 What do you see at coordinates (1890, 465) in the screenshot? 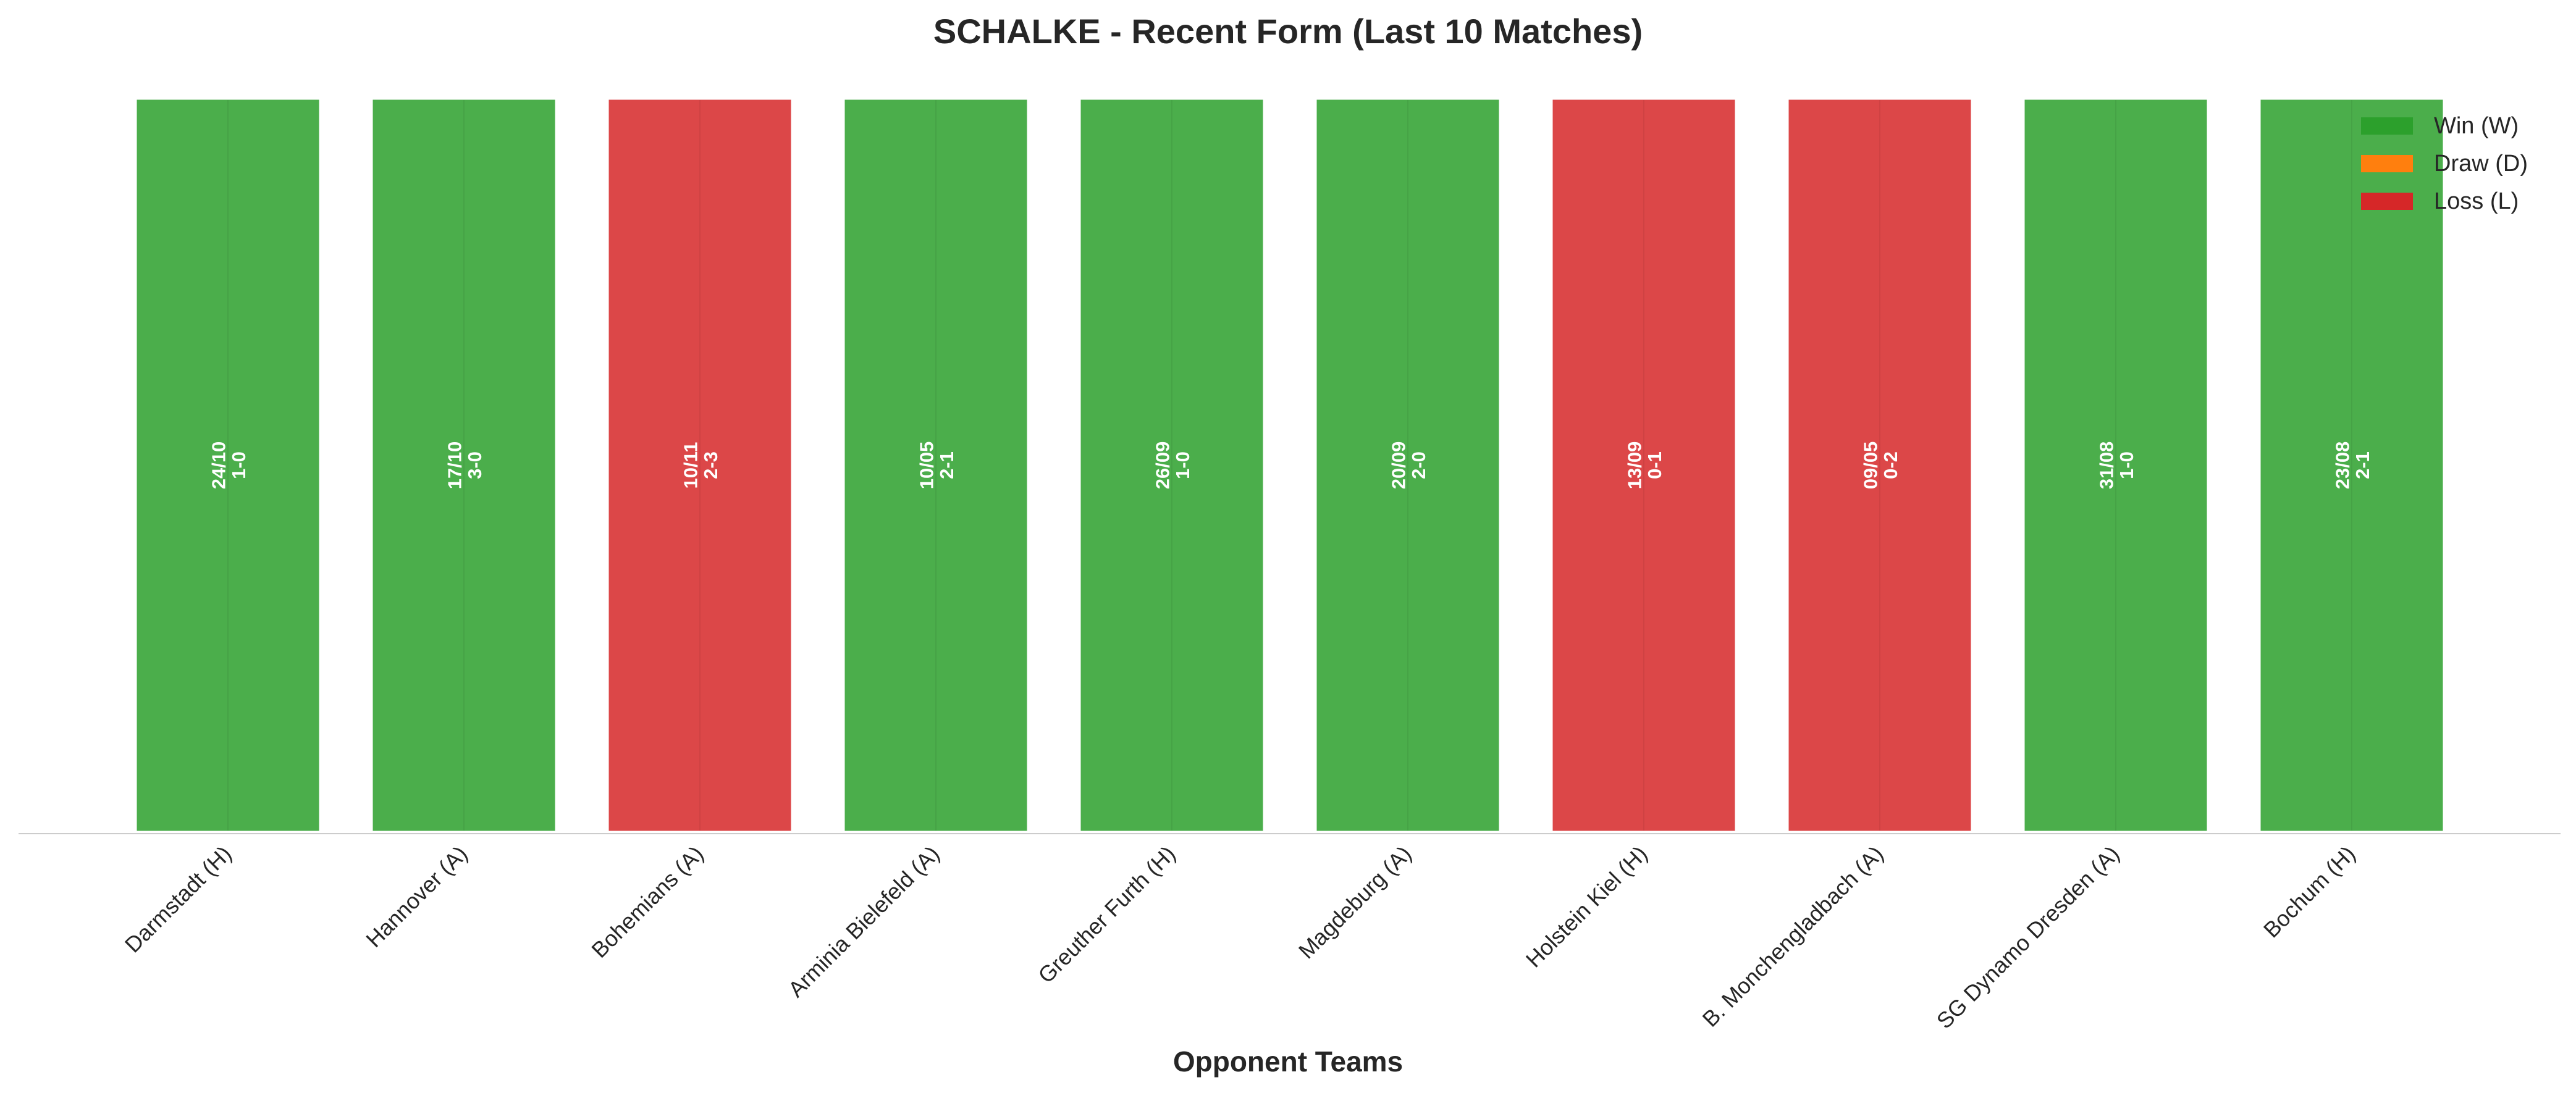
I see `bar-label-score: 0-2` at bounding box center [1890, 465].